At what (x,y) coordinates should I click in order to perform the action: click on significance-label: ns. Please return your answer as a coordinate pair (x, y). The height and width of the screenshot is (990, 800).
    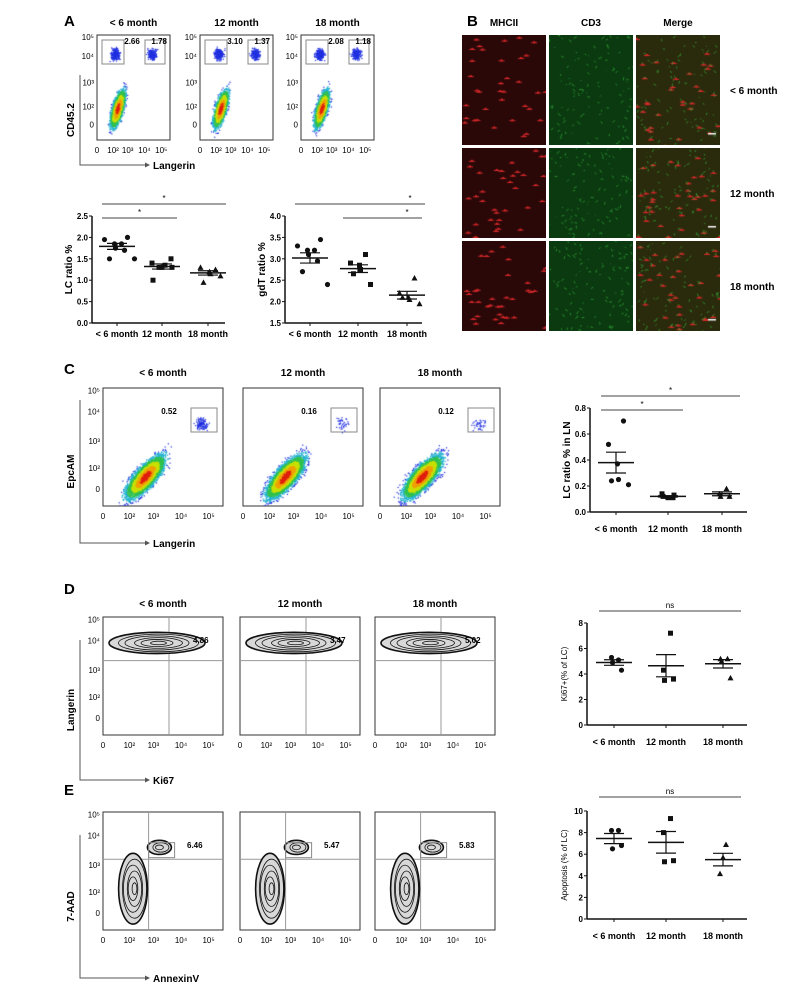
    Looking at the image, I should click on (670, 605).